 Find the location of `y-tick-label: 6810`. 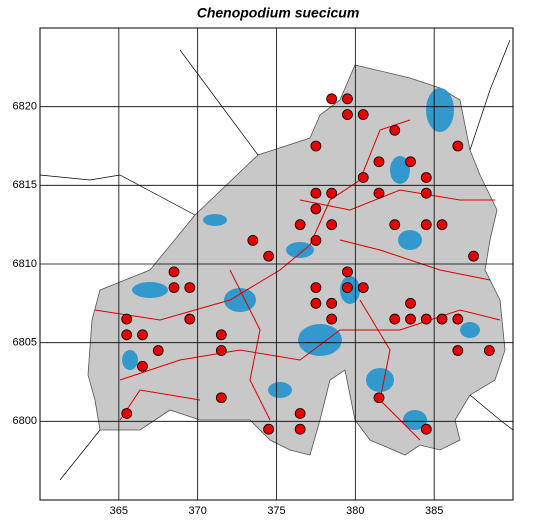

y-tick-label: 6810 is located at coordinates (25, 264).